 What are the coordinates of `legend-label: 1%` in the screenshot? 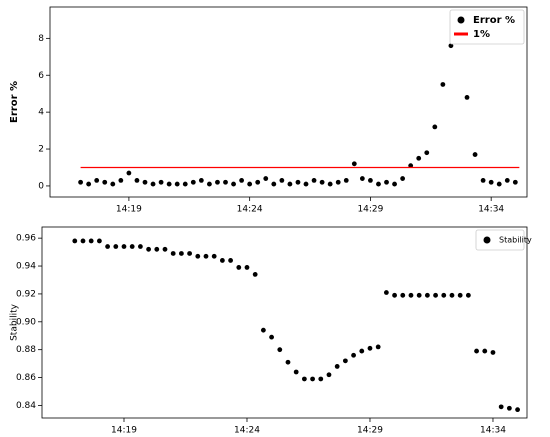 It's located at (481, 34).